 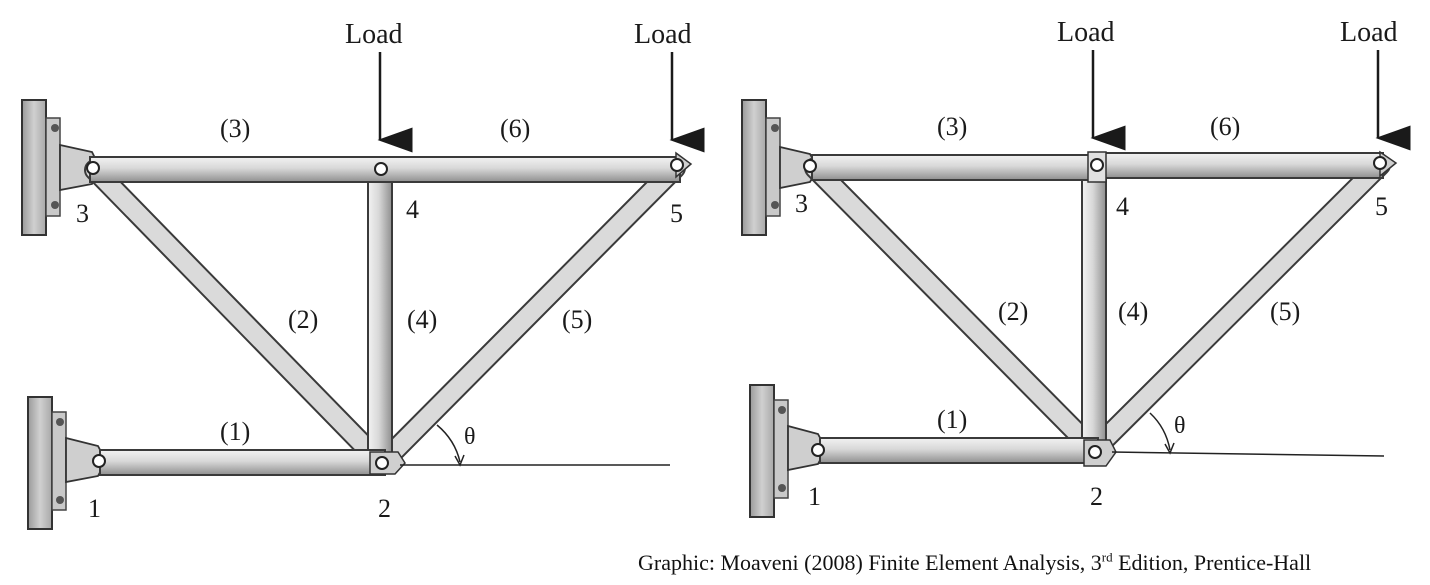 What do you see at coordinates (1107, 557) in the screenshot?
I see `caption-superscript: rd` at bounding box center [1107, 557].